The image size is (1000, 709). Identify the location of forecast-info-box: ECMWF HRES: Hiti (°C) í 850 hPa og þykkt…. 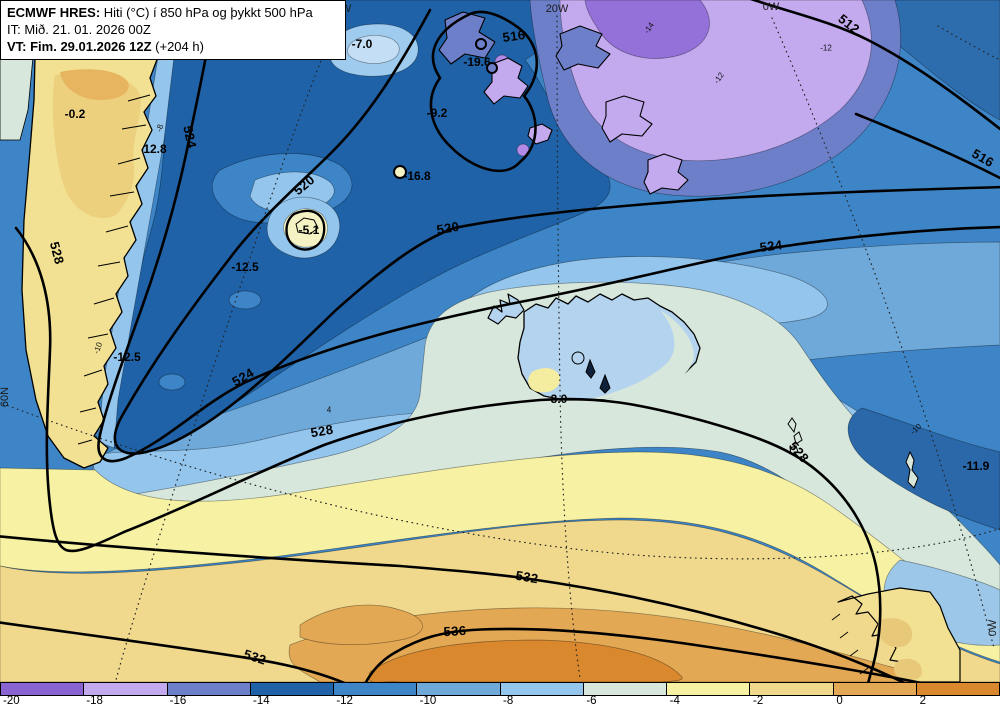
(173, 30).